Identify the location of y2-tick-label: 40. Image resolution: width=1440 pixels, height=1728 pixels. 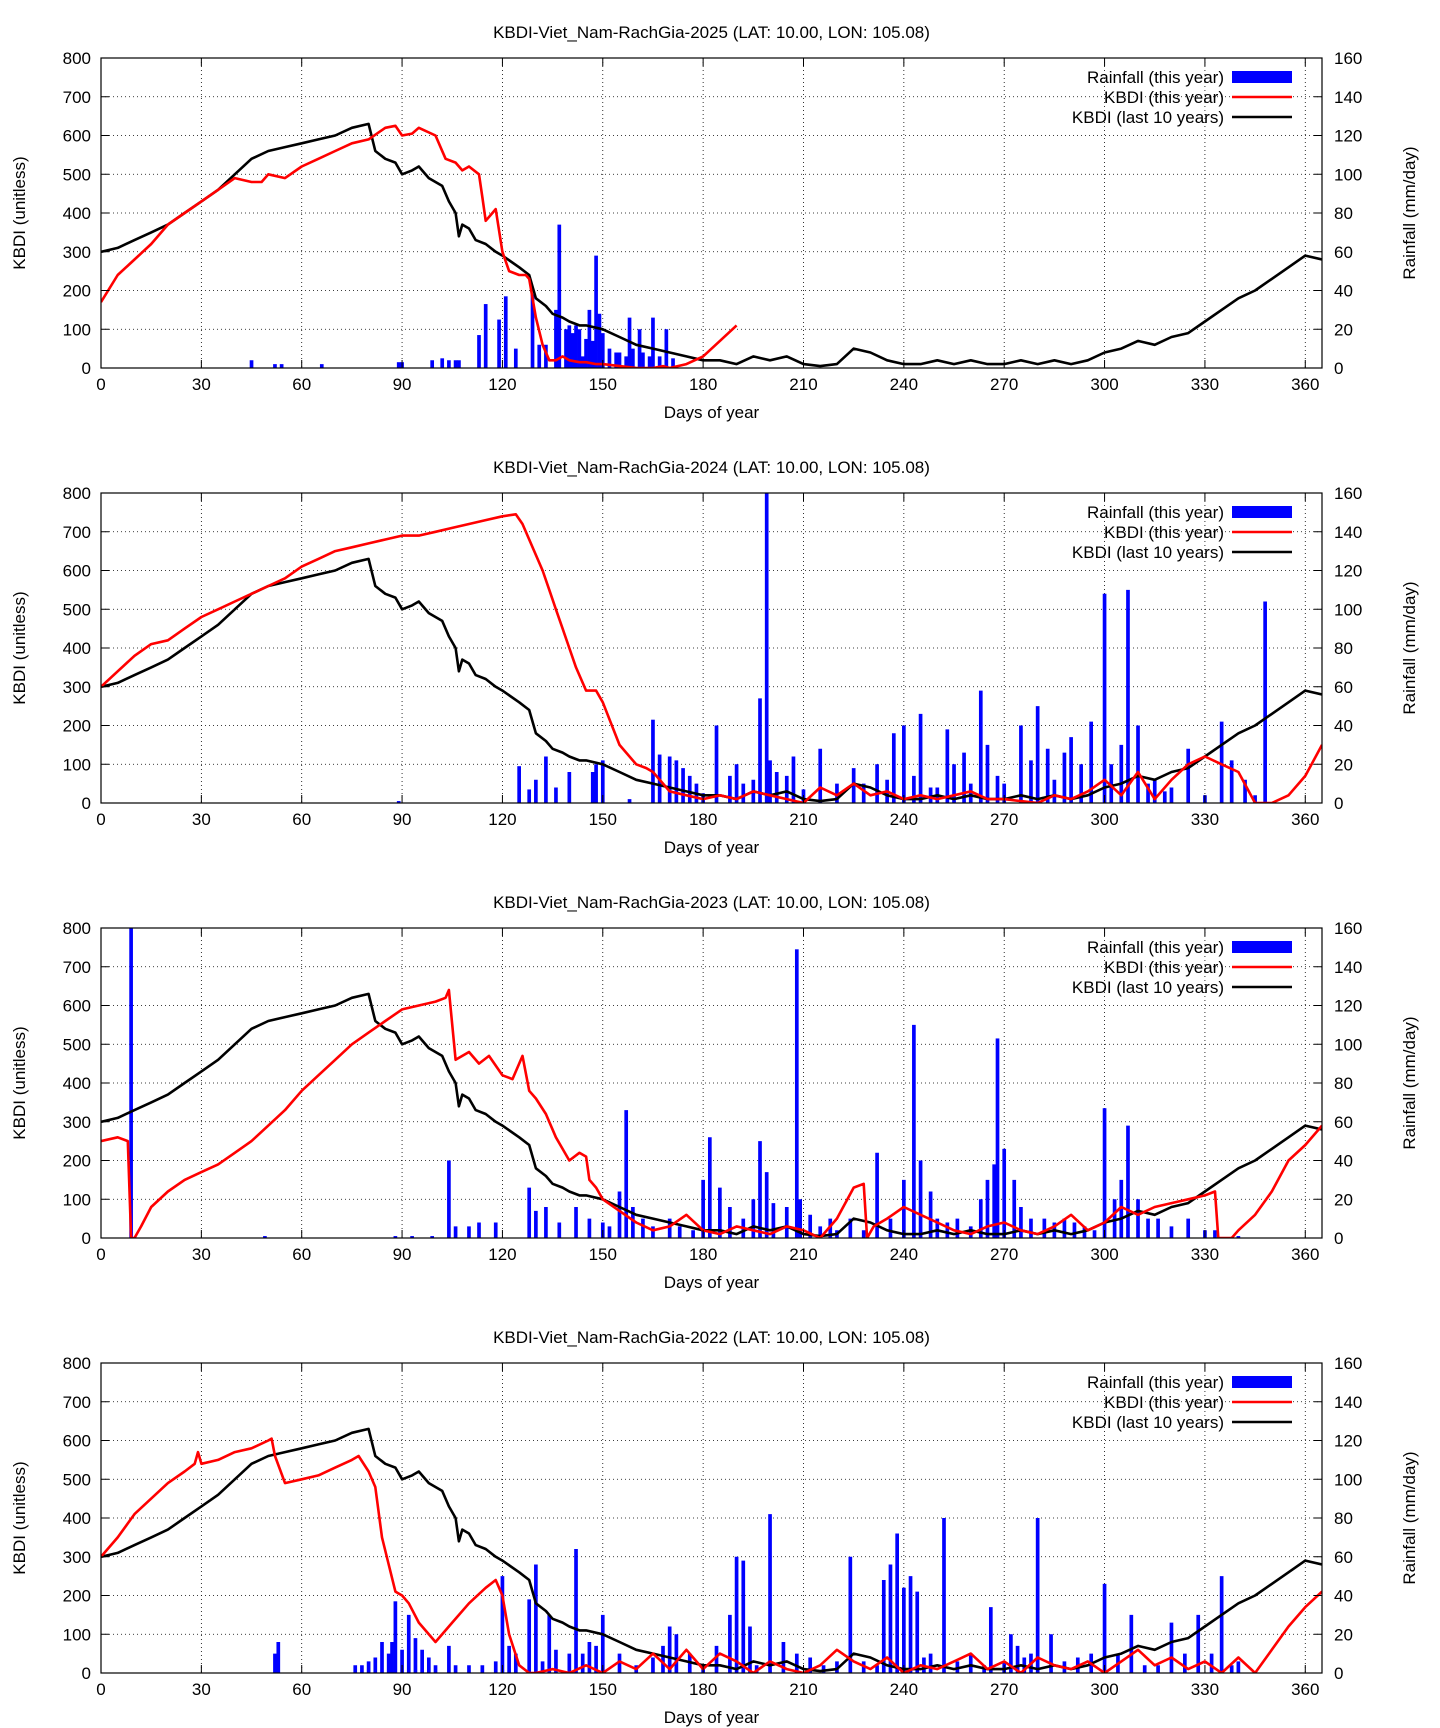
(1343, 1161).